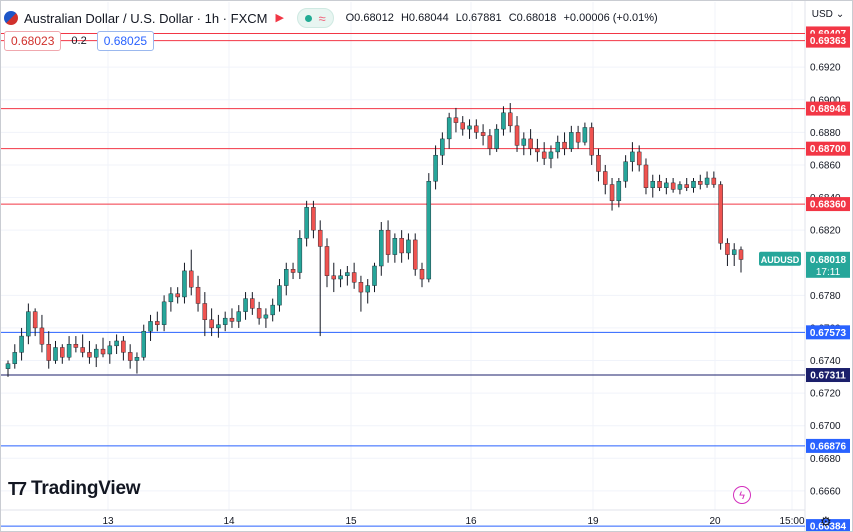 This screenshot has height=532, width=853. What do you see at coordinates (742, 495) in the screenshot?
I see `flash-icon: ϟ` at bounding box center [742, 495].